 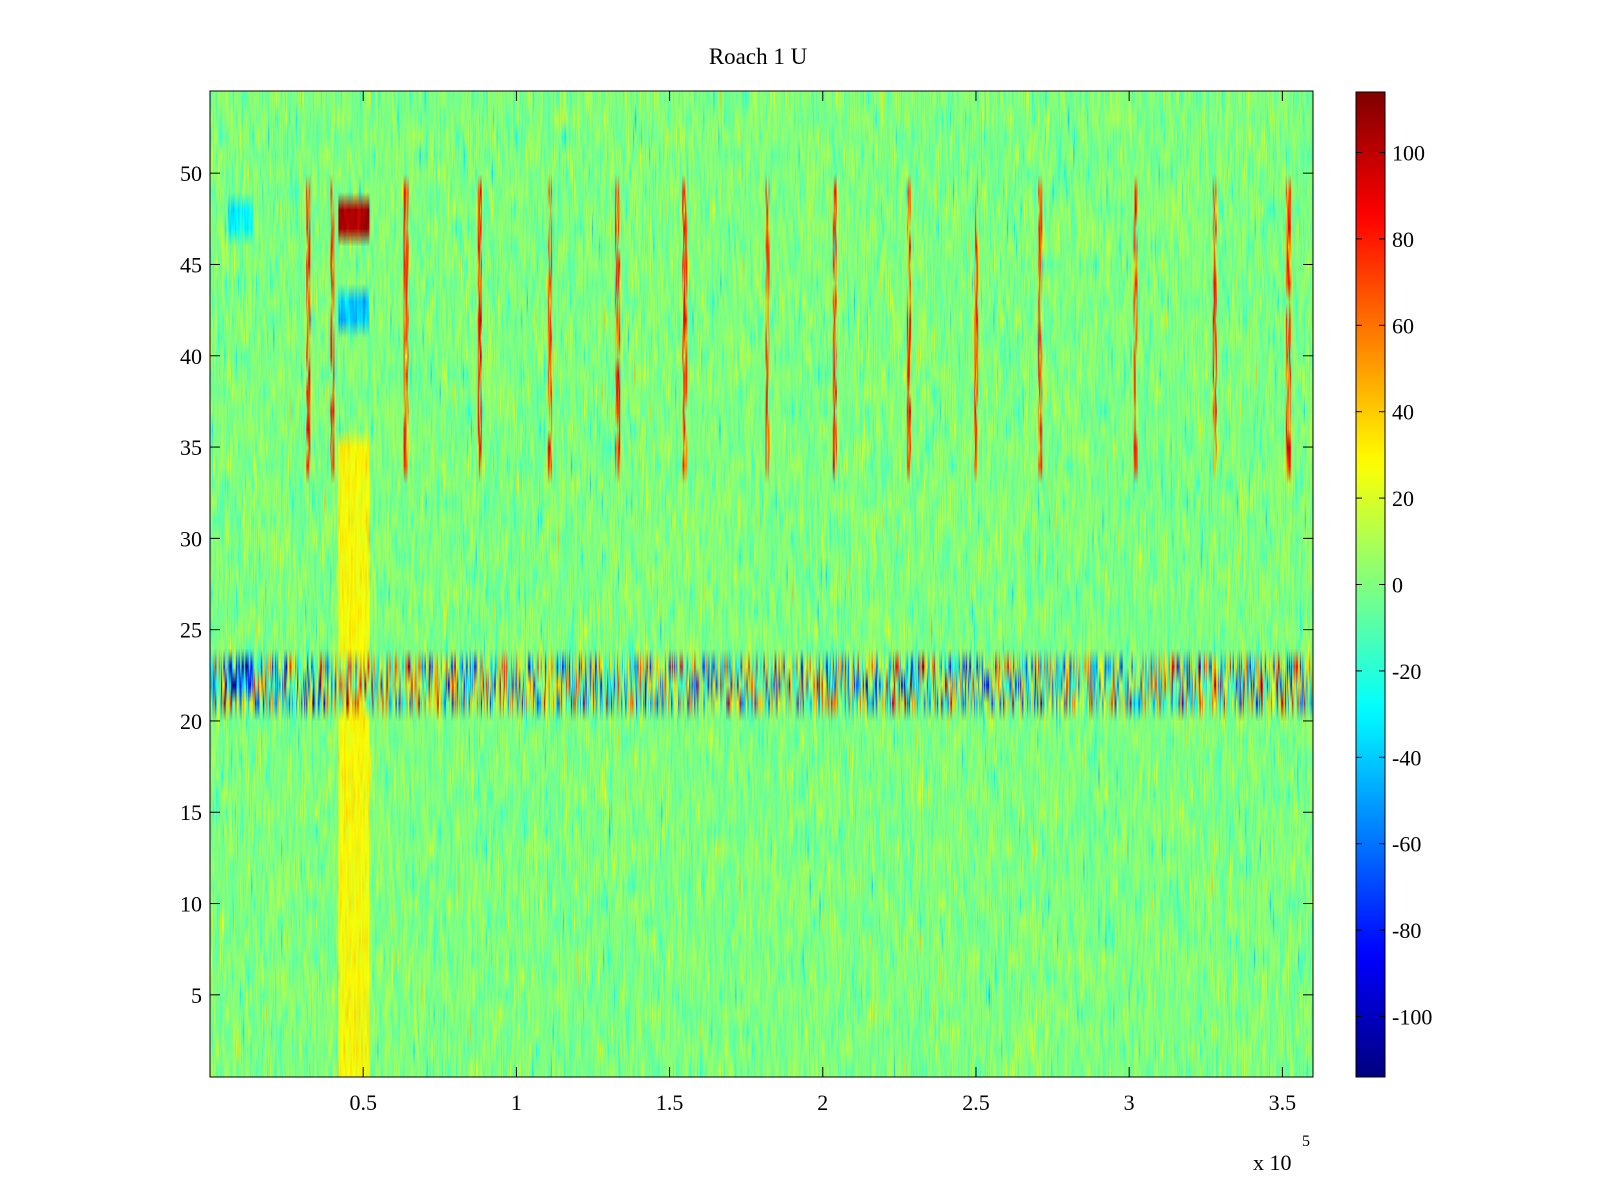 What do you see at coordinates (516, 1102) in the screenshot?
I see `x-tick-label: 1` at bounding box center [516, 1102].